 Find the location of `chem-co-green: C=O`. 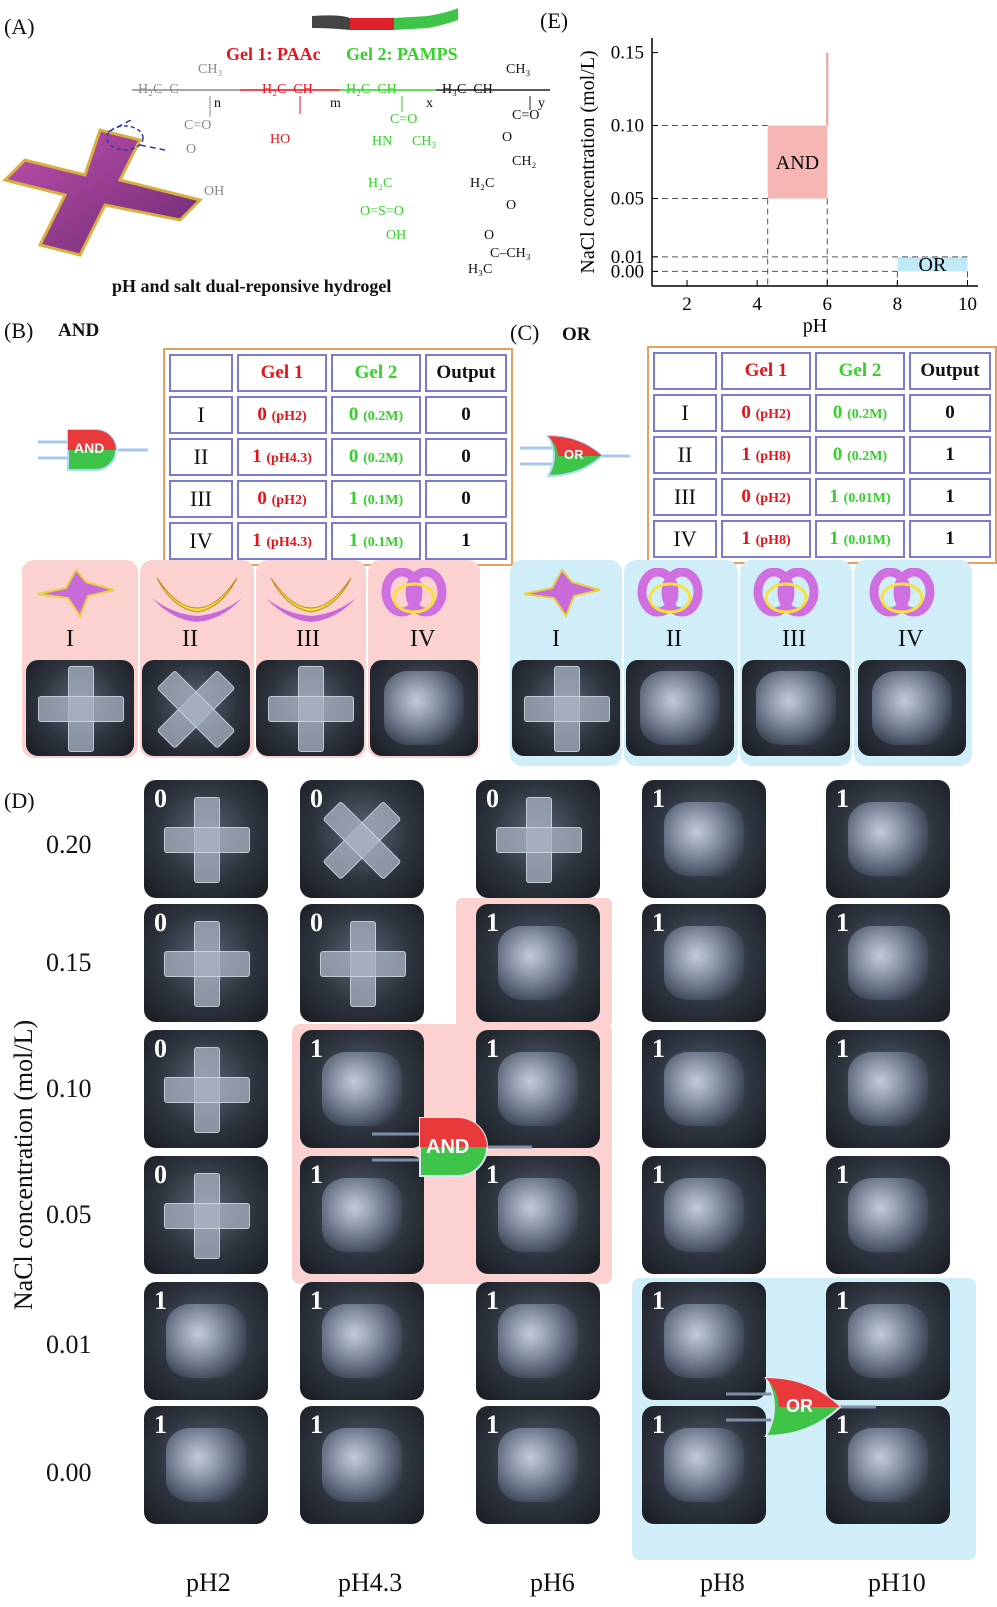

chem-co-green: C=O is located at coordinates (404, 119).